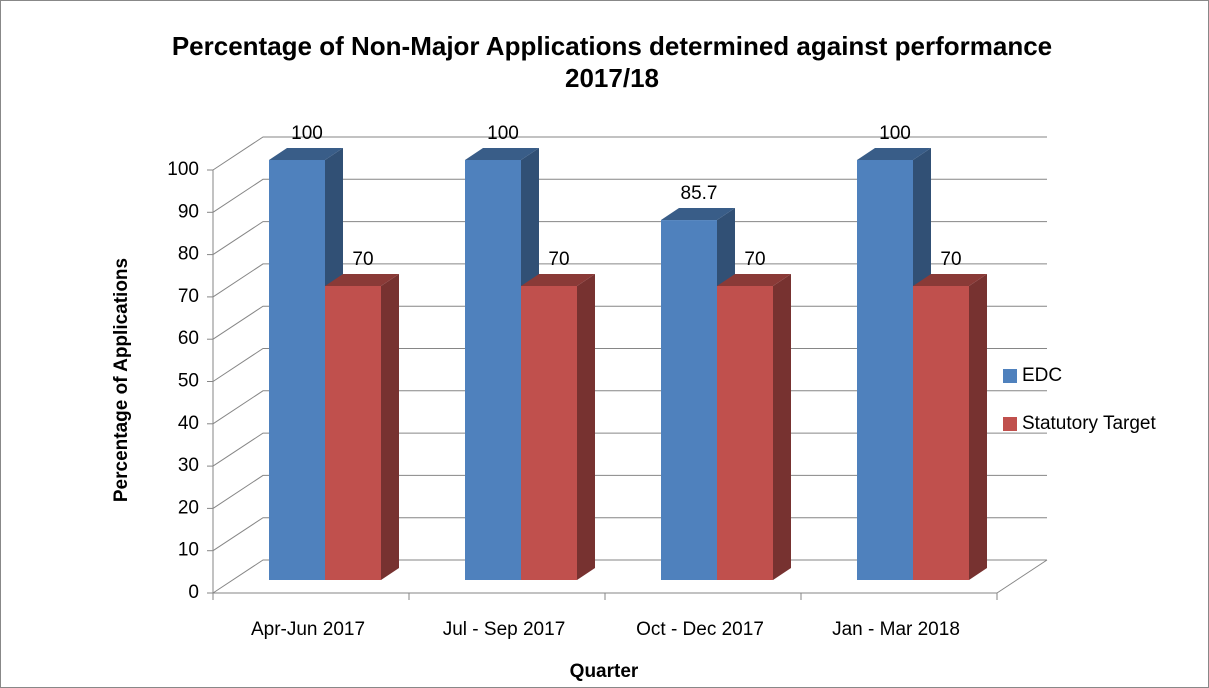  Describe the element at coordinates (188, 338) in the screenshot. I see `y-tick-label: 60` at that location.